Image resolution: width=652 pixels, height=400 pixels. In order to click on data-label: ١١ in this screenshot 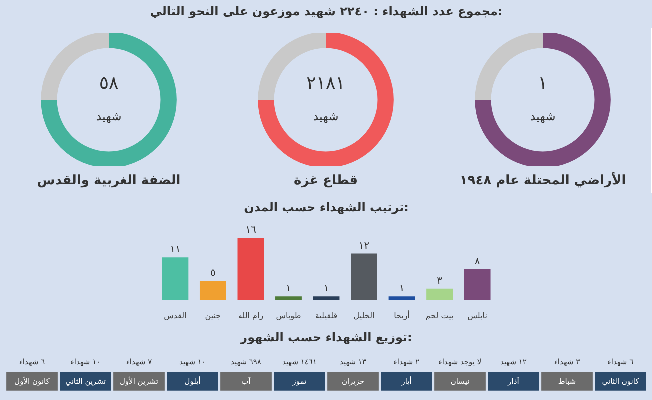, I will do `click(175, 250)`.